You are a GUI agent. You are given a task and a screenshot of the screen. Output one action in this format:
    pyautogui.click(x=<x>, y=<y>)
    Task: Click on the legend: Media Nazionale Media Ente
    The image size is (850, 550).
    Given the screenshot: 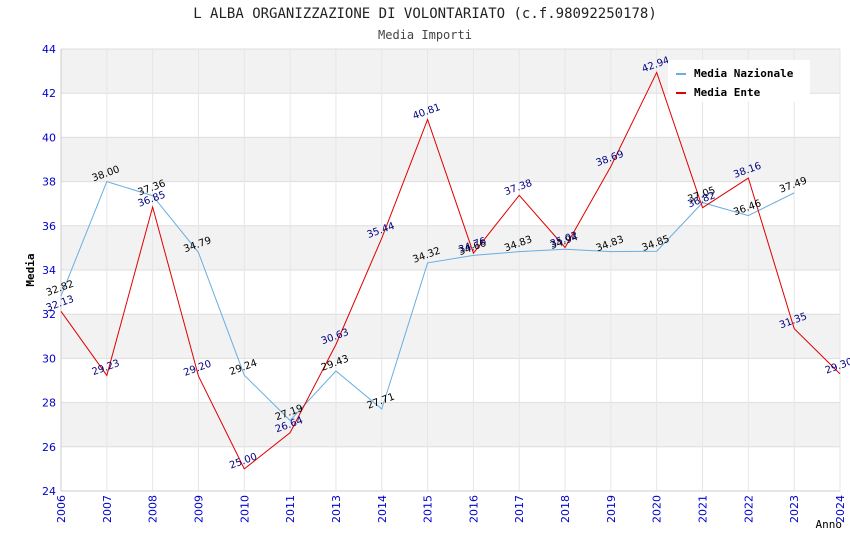 What is the action you would take?
    pyautogui.click(x=739, y=81)
    